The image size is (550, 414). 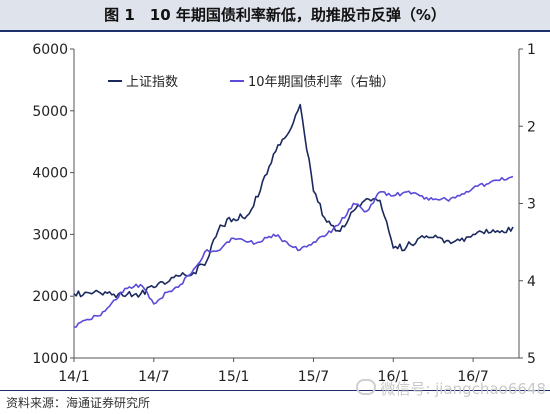 I want to click on x-tick-label: 15/7, so click(x=313, y=377).